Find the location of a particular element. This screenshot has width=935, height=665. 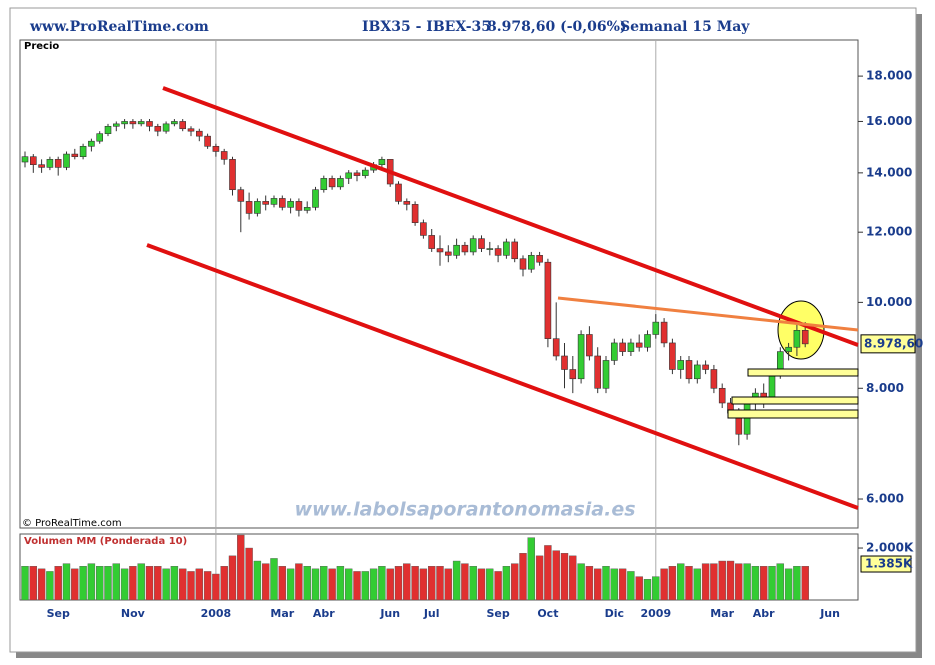

last-price-box is located at coordinates (888, 344).